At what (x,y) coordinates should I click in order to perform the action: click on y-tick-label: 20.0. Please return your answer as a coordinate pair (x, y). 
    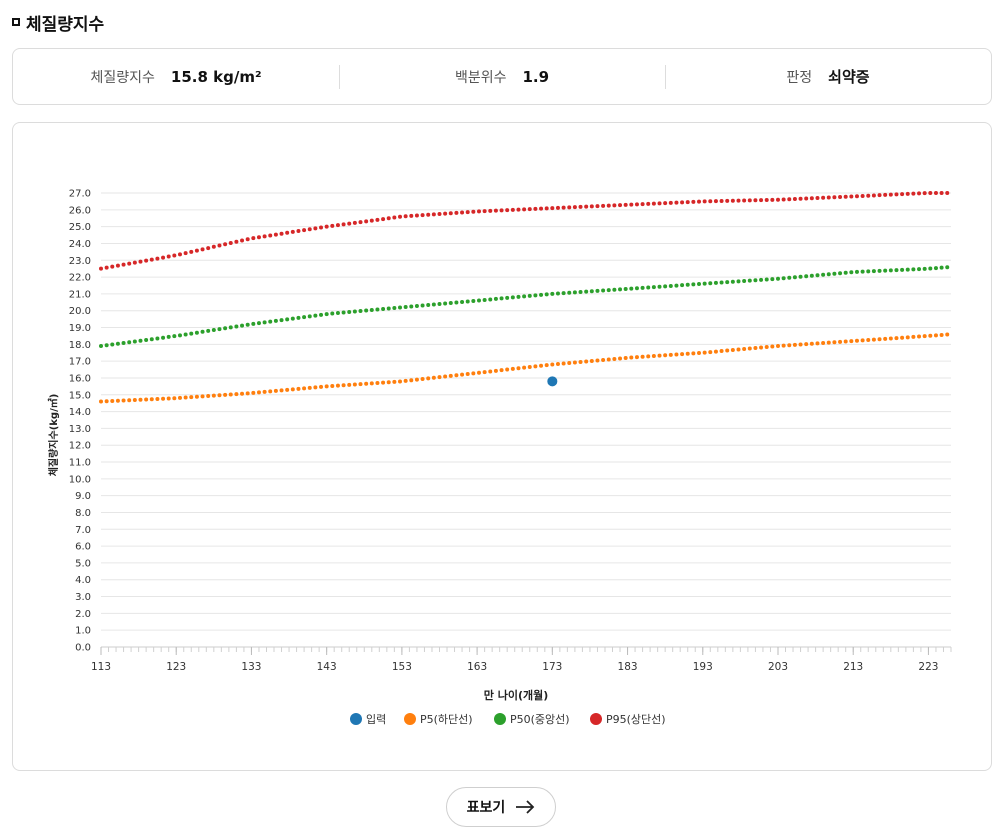
    Looking at the image, I should click on (80, 311).